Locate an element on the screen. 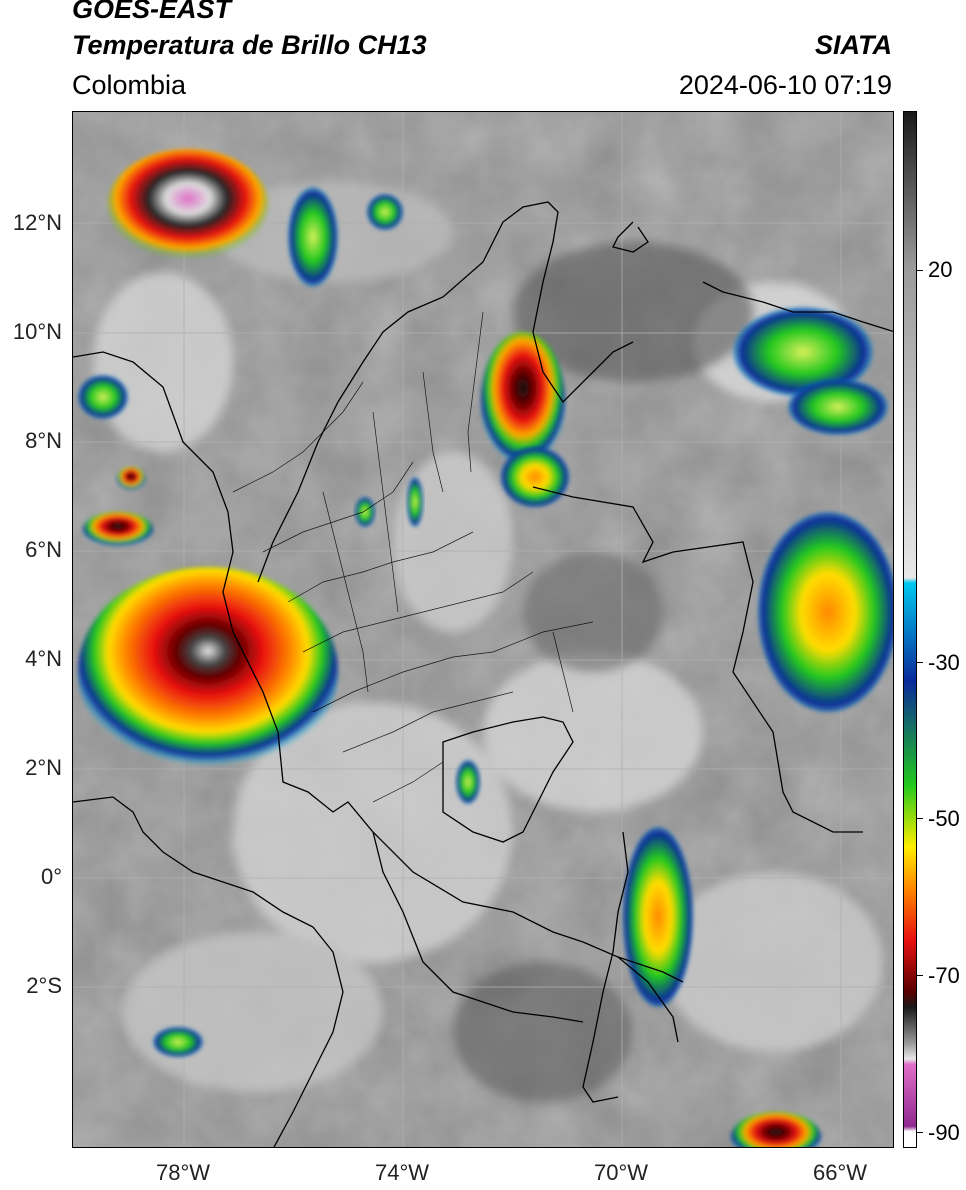 The height and width of the screenshot is (1190, 966). colorbar-label-20: 20 is located at coordinates (940, 269).